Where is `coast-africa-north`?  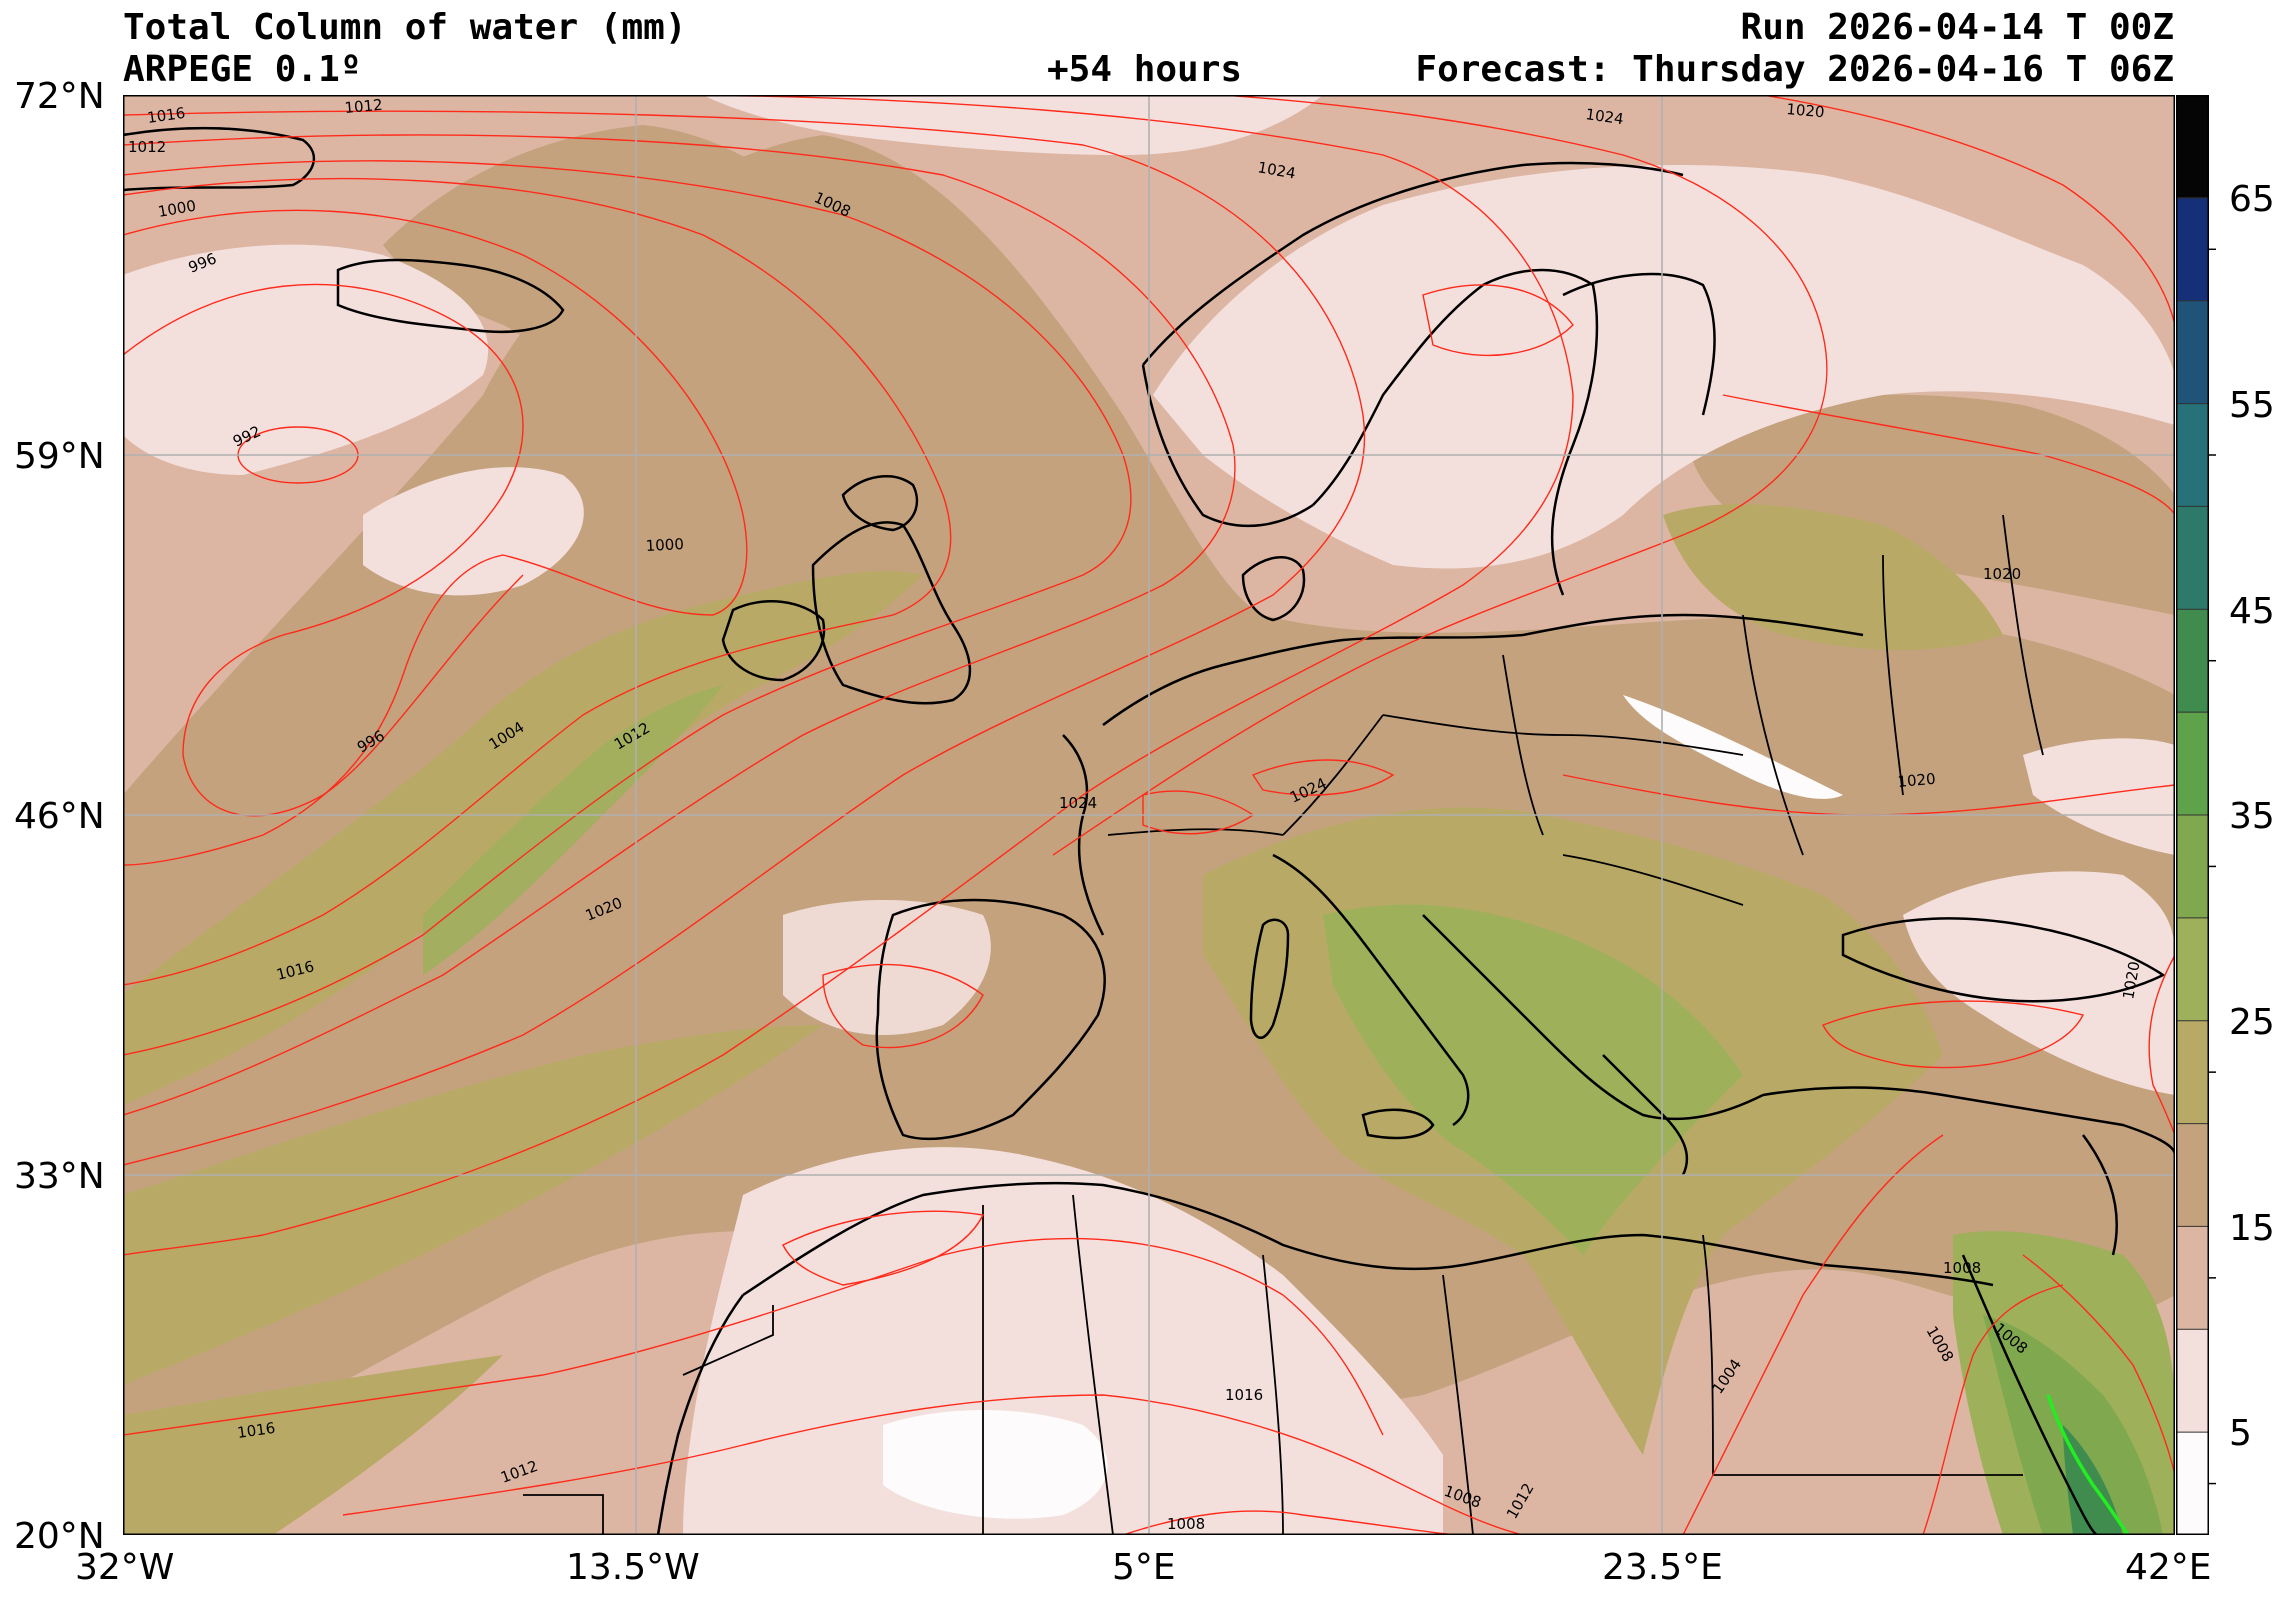 coast-africa-north is located at coordinates (1368, 1239).